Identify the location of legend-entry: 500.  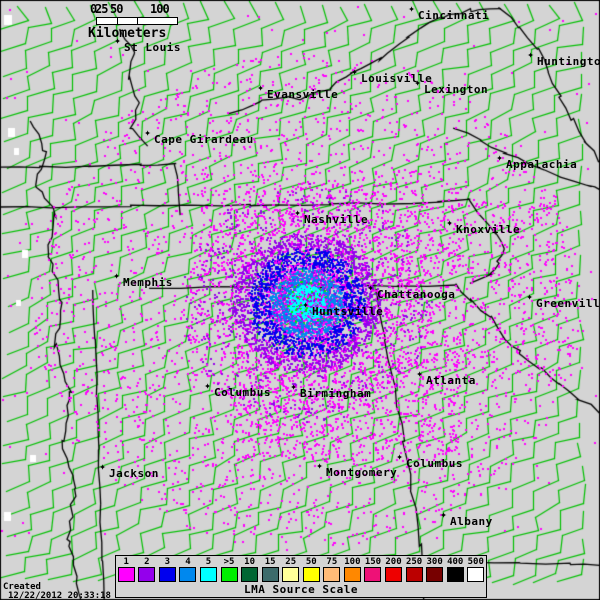
(476, 569).